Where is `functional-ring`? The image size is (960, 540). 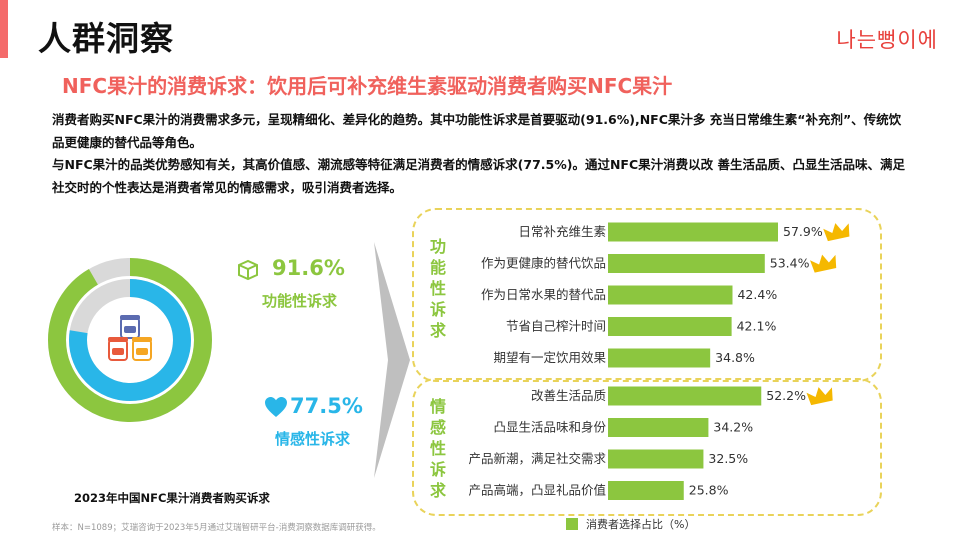 functional-ring is located at coordinates (130, 340).